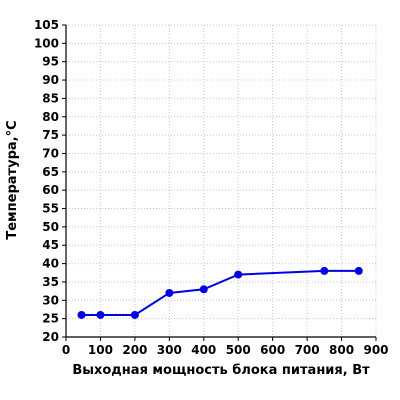 The height and width of the screenshot is (400, 400). What do you see at coordinates (169, 350) in the screenshot?
I see `x-tick-label: 300` at bounding box center [169, 350].